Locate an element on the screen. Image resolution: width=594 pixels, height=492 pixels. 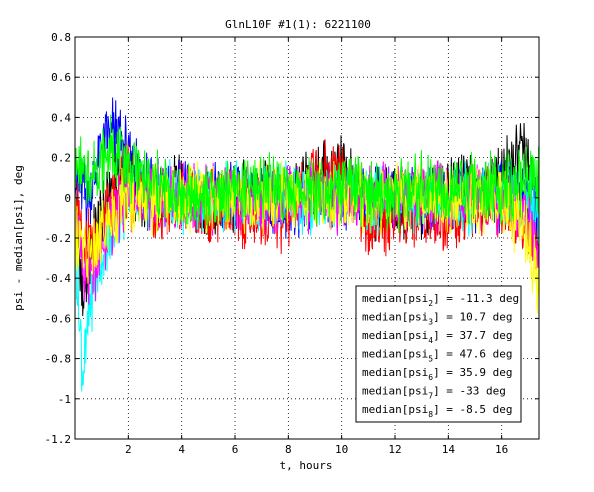
legend-entry: median[psi5] = 47.6 deg is located at coordinates (437, 356).